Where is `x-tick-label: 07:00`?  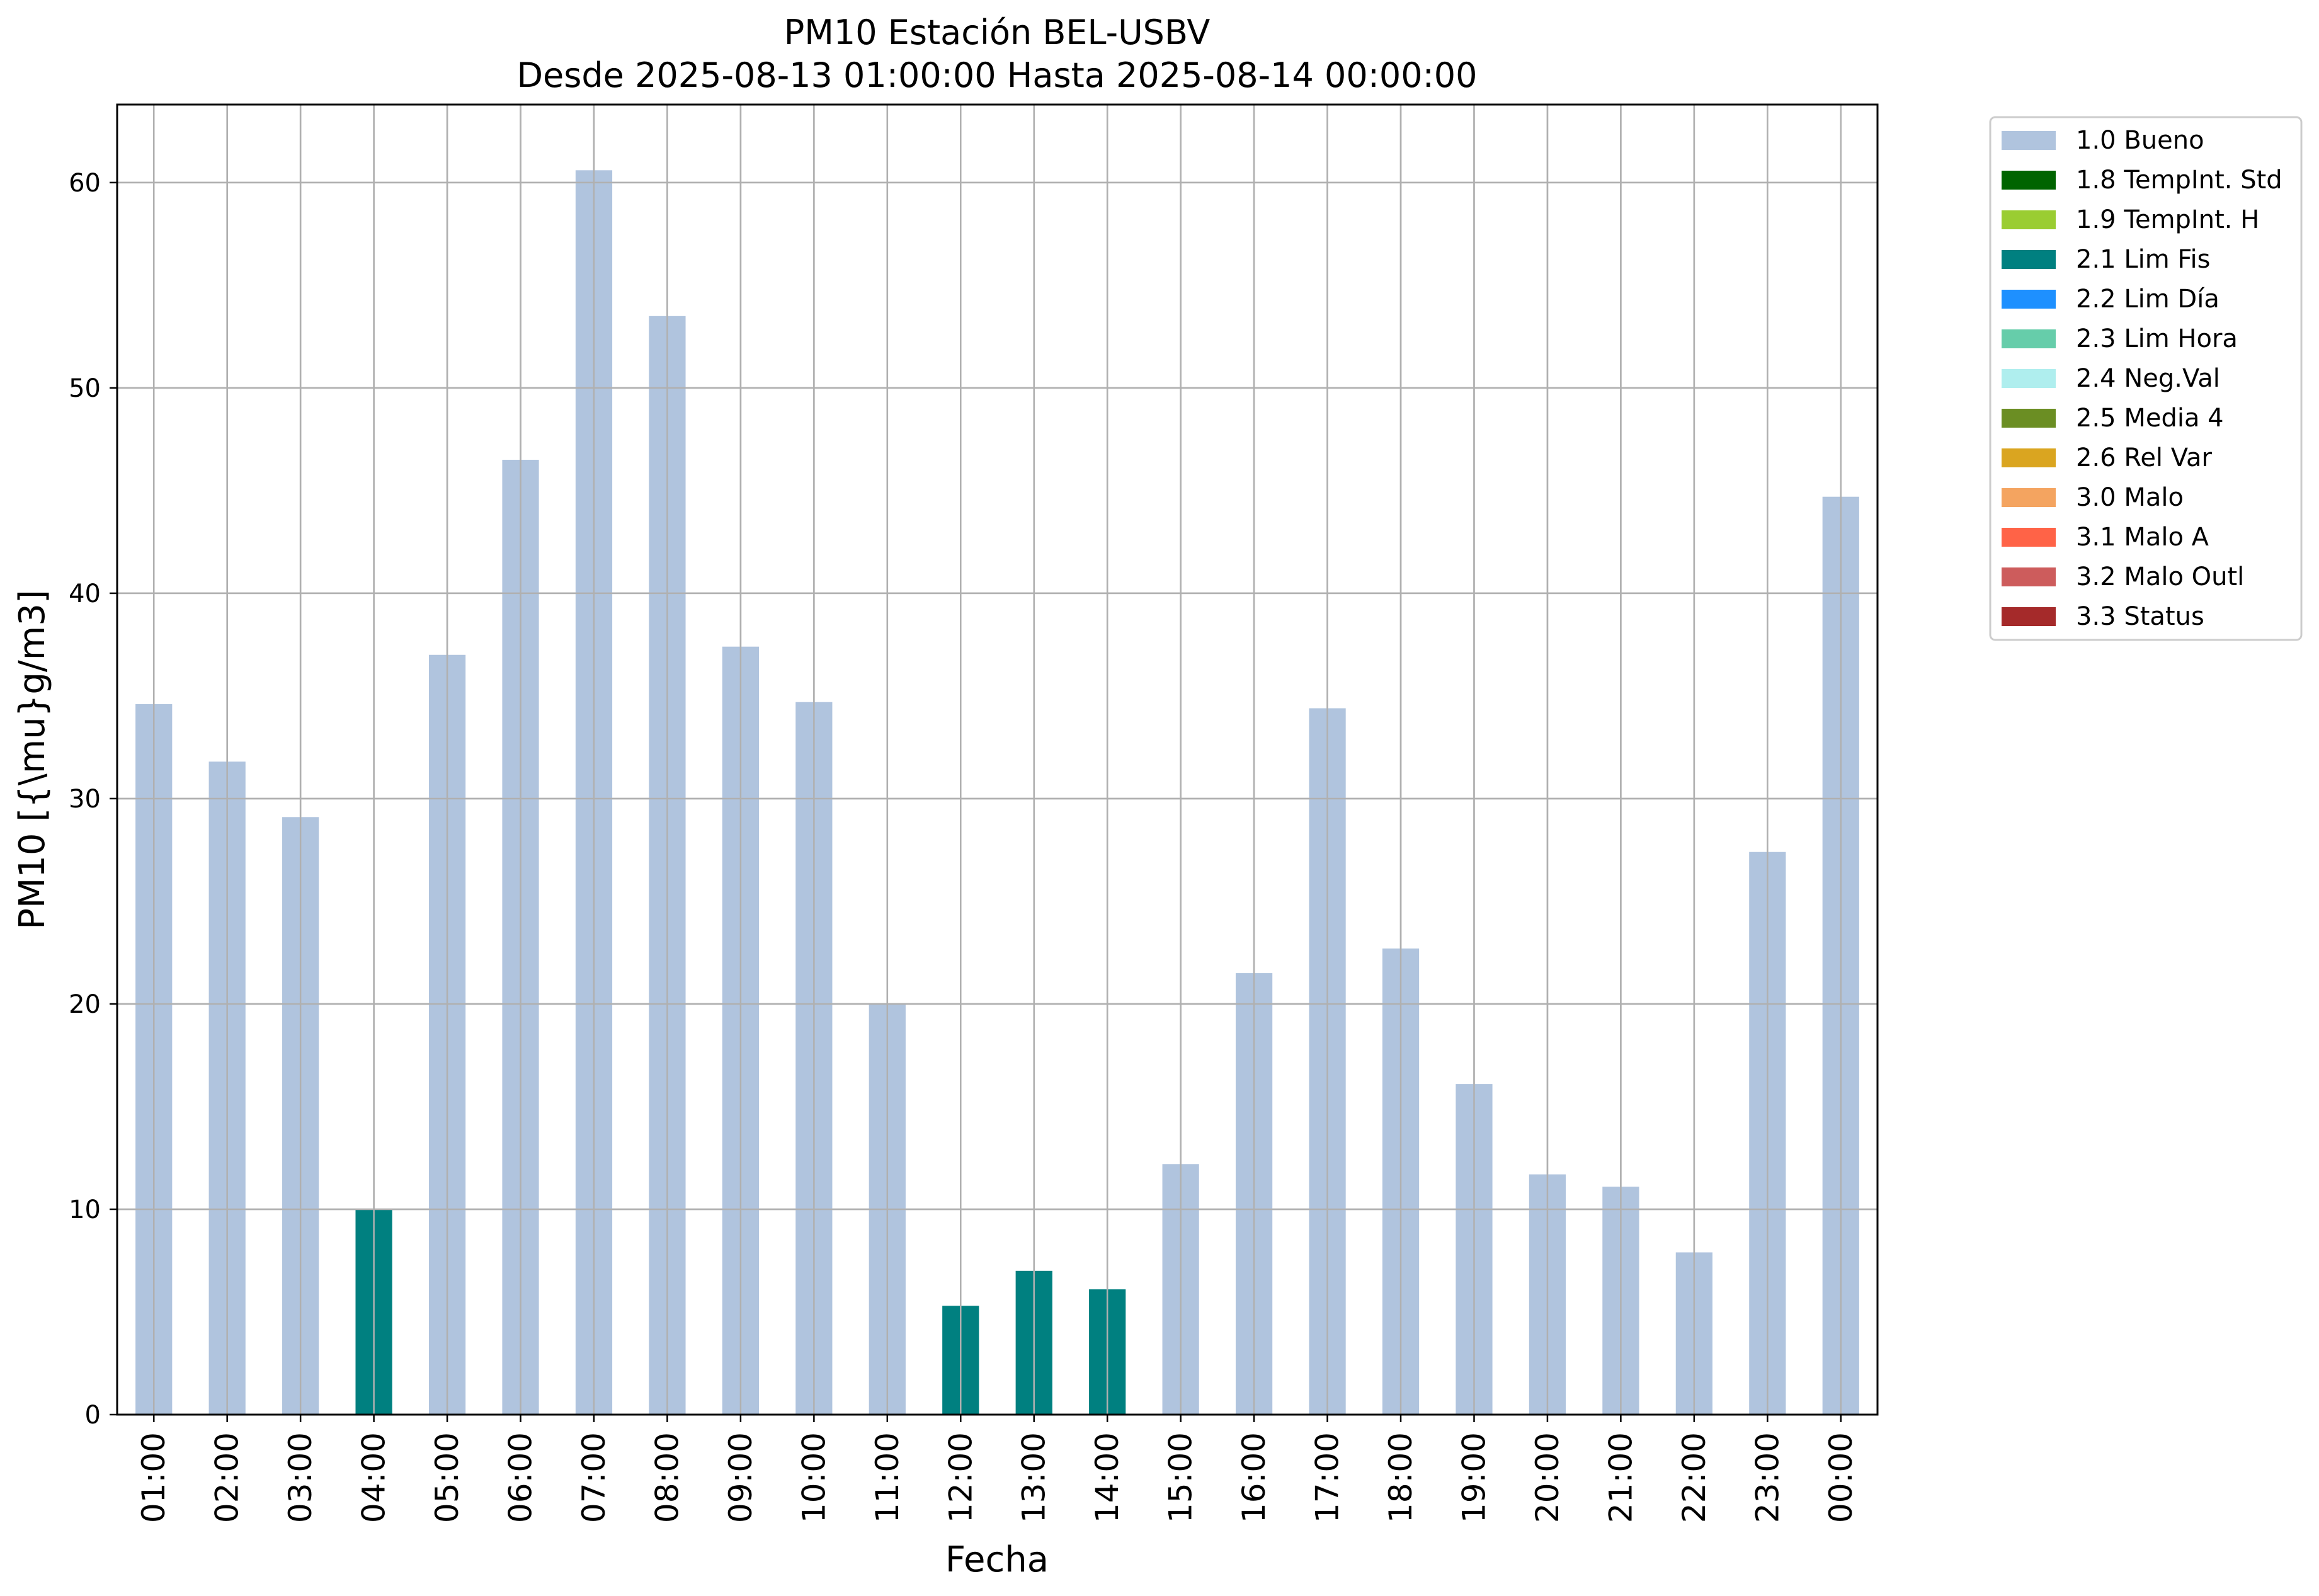 x-tick-label: 07:00 is located at coordinates (594, 1477).